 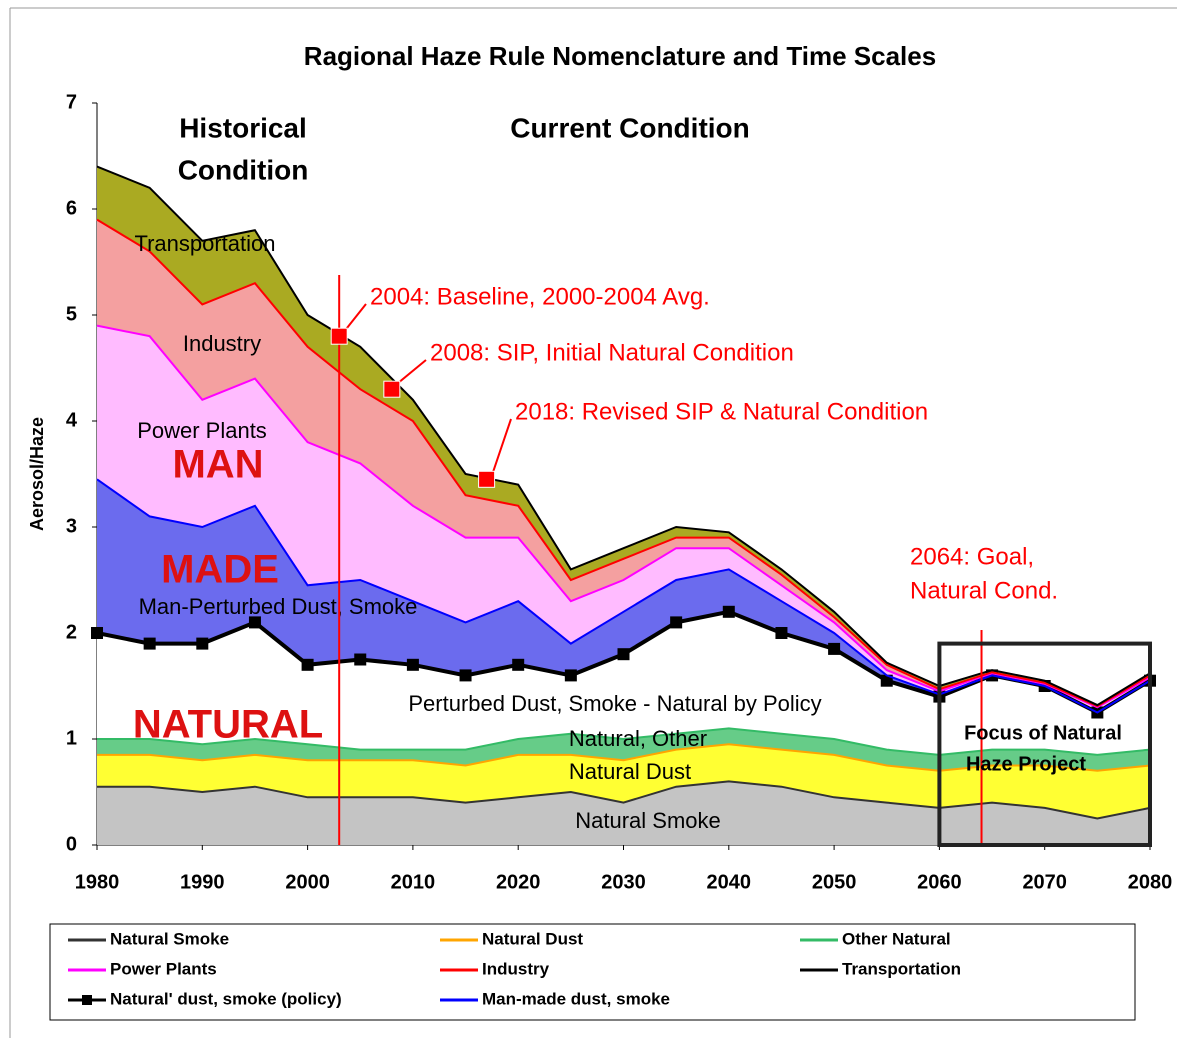 I want to click on focus-label: Haze Project, so click(x=1026, y=764).